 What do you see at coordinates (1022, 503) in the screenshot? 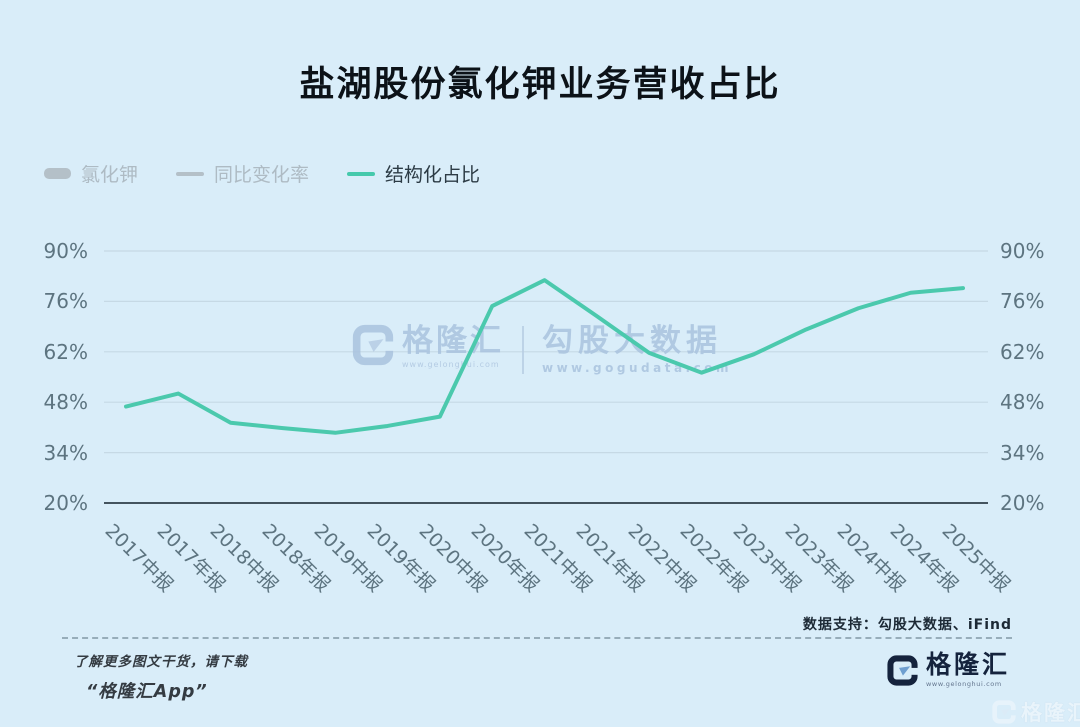
I see `y-axis-label-right: 20%` at bounding box center [1022, 503].